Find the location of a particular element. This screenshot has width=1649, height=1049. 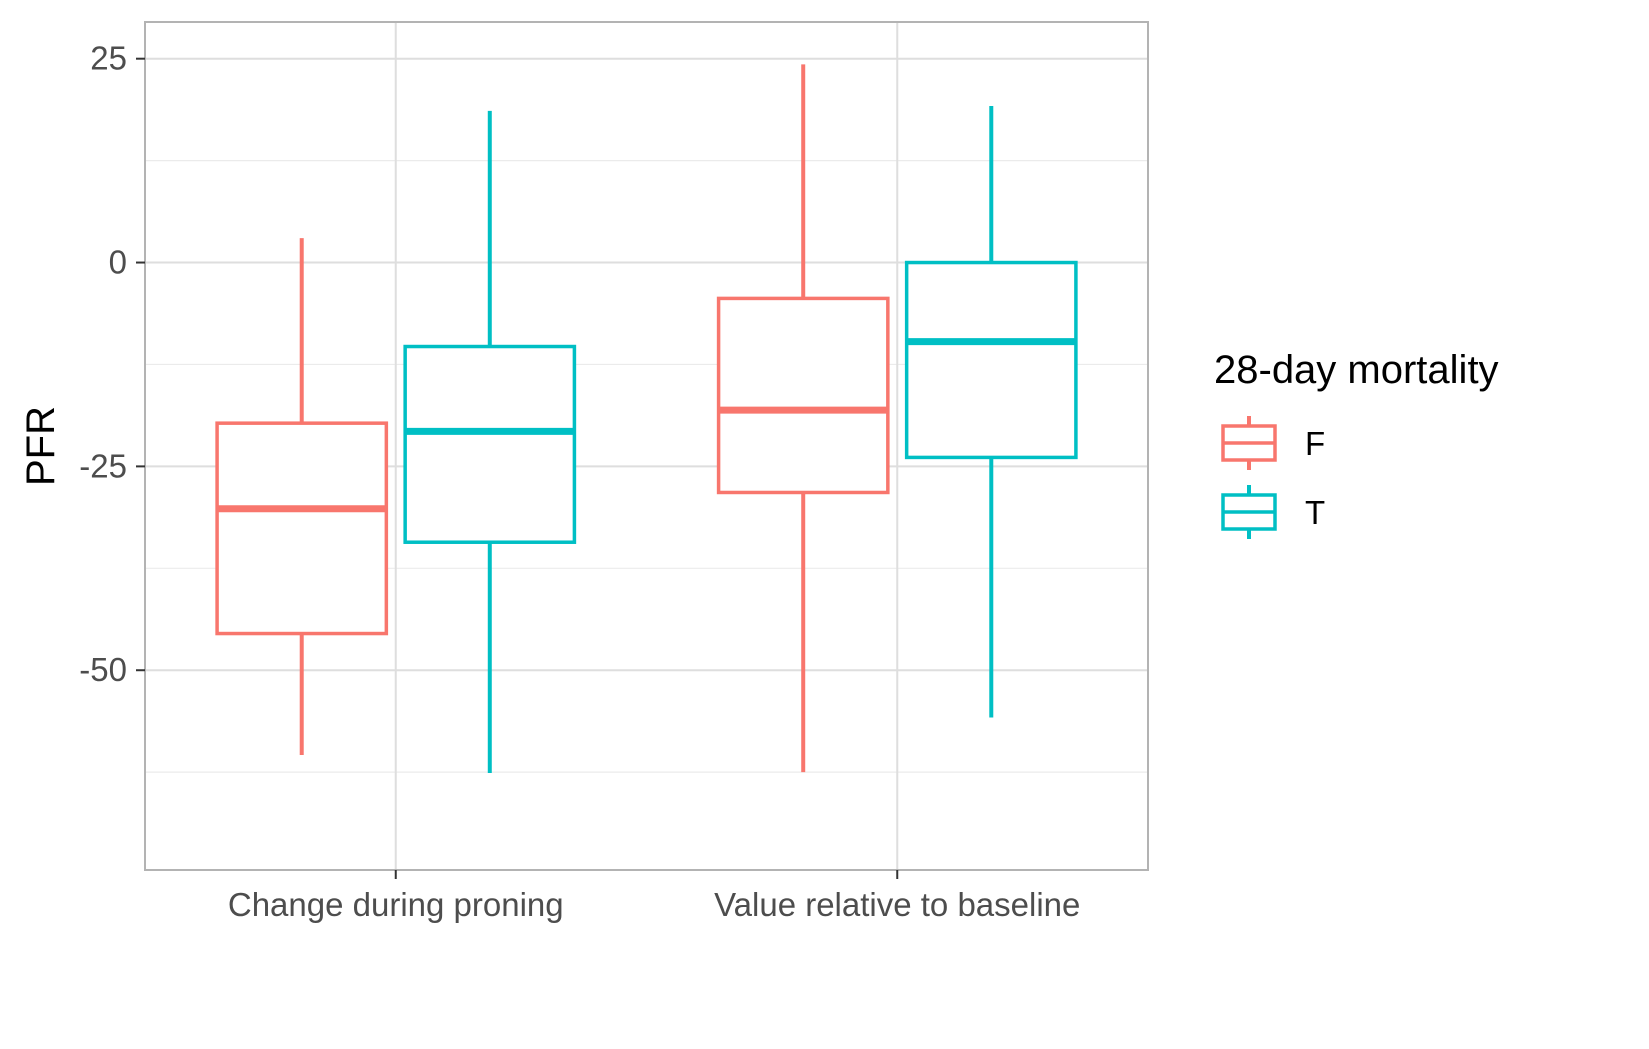

y-tick-label: 0 is located at coordinates (118, 262).